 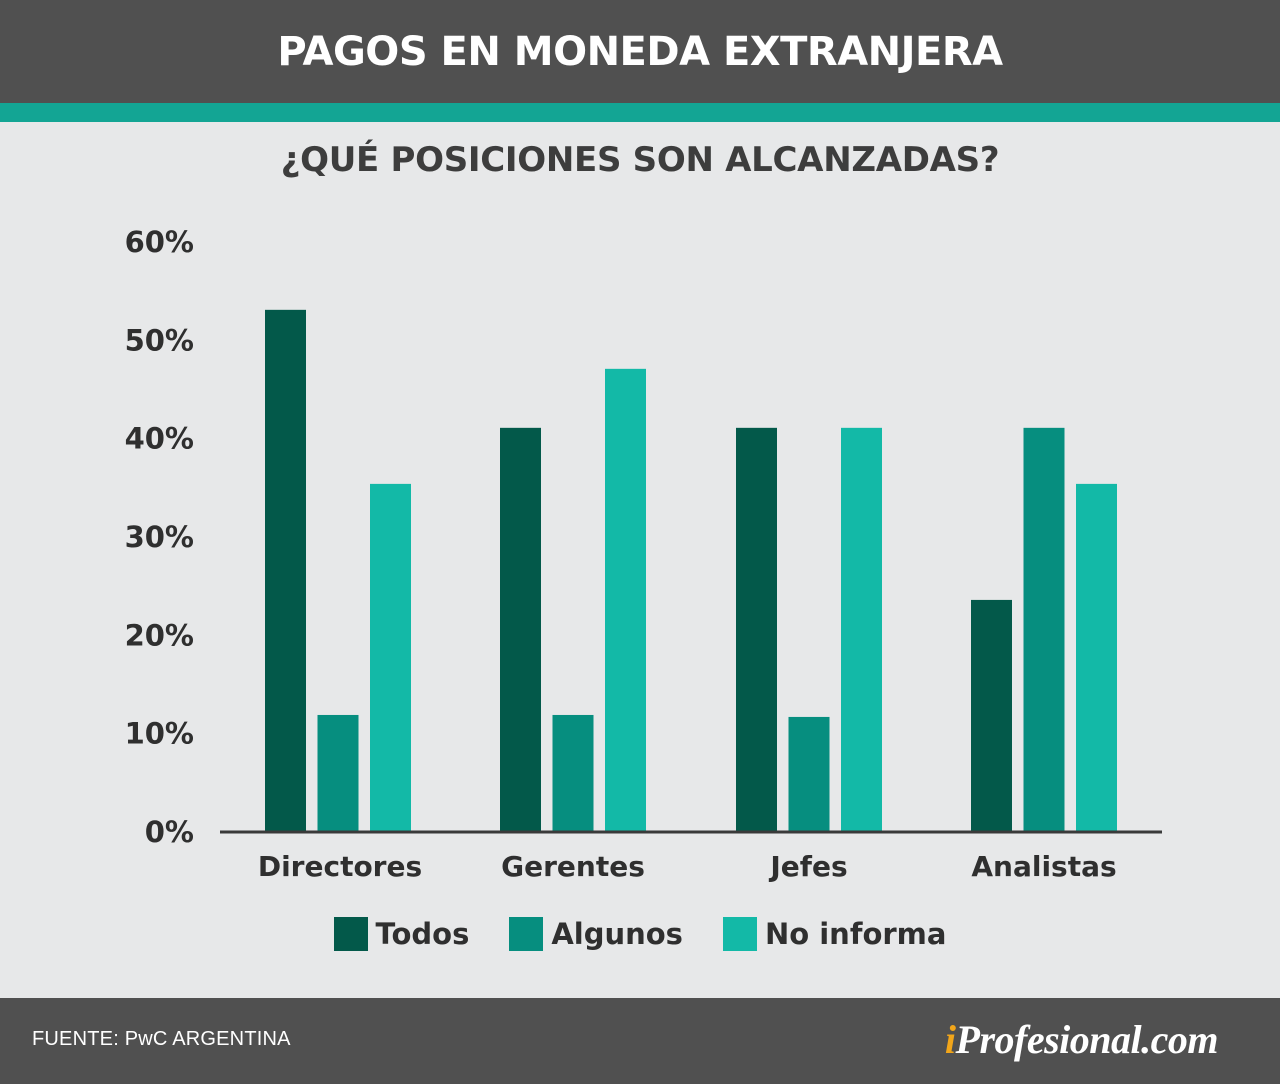 What do you see at coordinates (991, 715) in the screenshot?
I see `bar-todos-analistas` at bounding box center [991, 715].